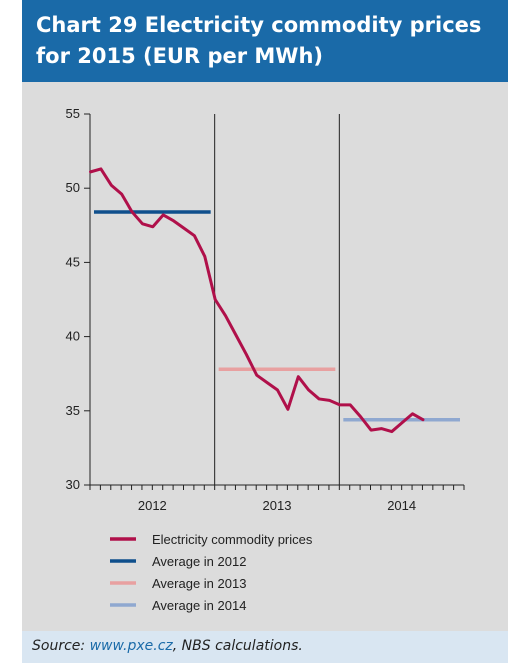 The height and width of the screenshot is (663, 508). I want to click on y-tick-label: 35, so click(73, 410).